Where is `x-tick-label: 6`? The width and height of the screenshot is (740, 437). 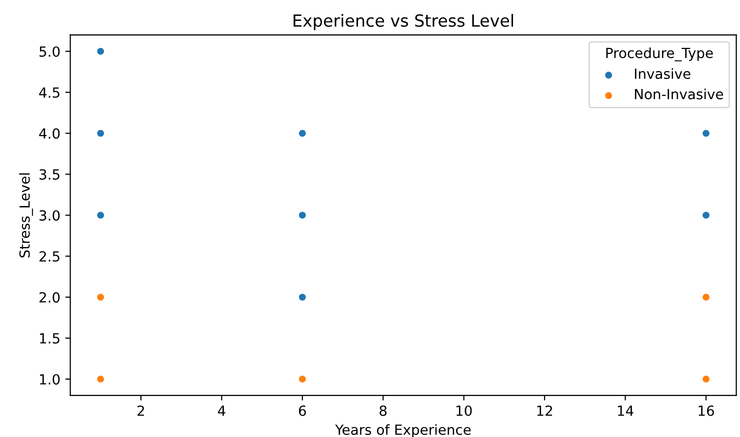 x-tick-label: 6 is located at coordinates (302, 410).